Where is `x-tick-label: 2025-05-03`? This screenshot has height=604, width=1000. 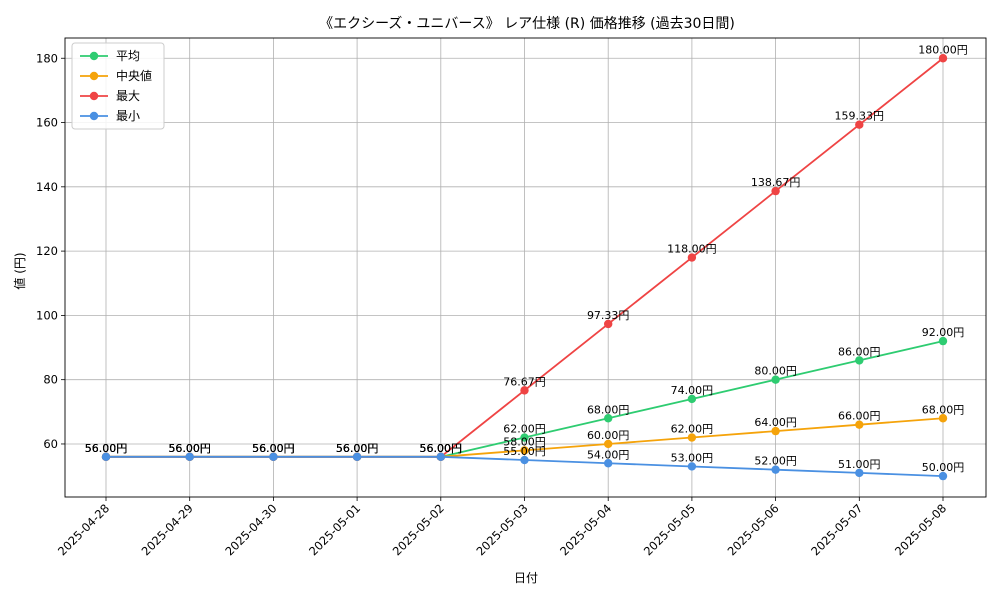
x-tick-label: 2025-05-03 is located at coordinates (501, 529).